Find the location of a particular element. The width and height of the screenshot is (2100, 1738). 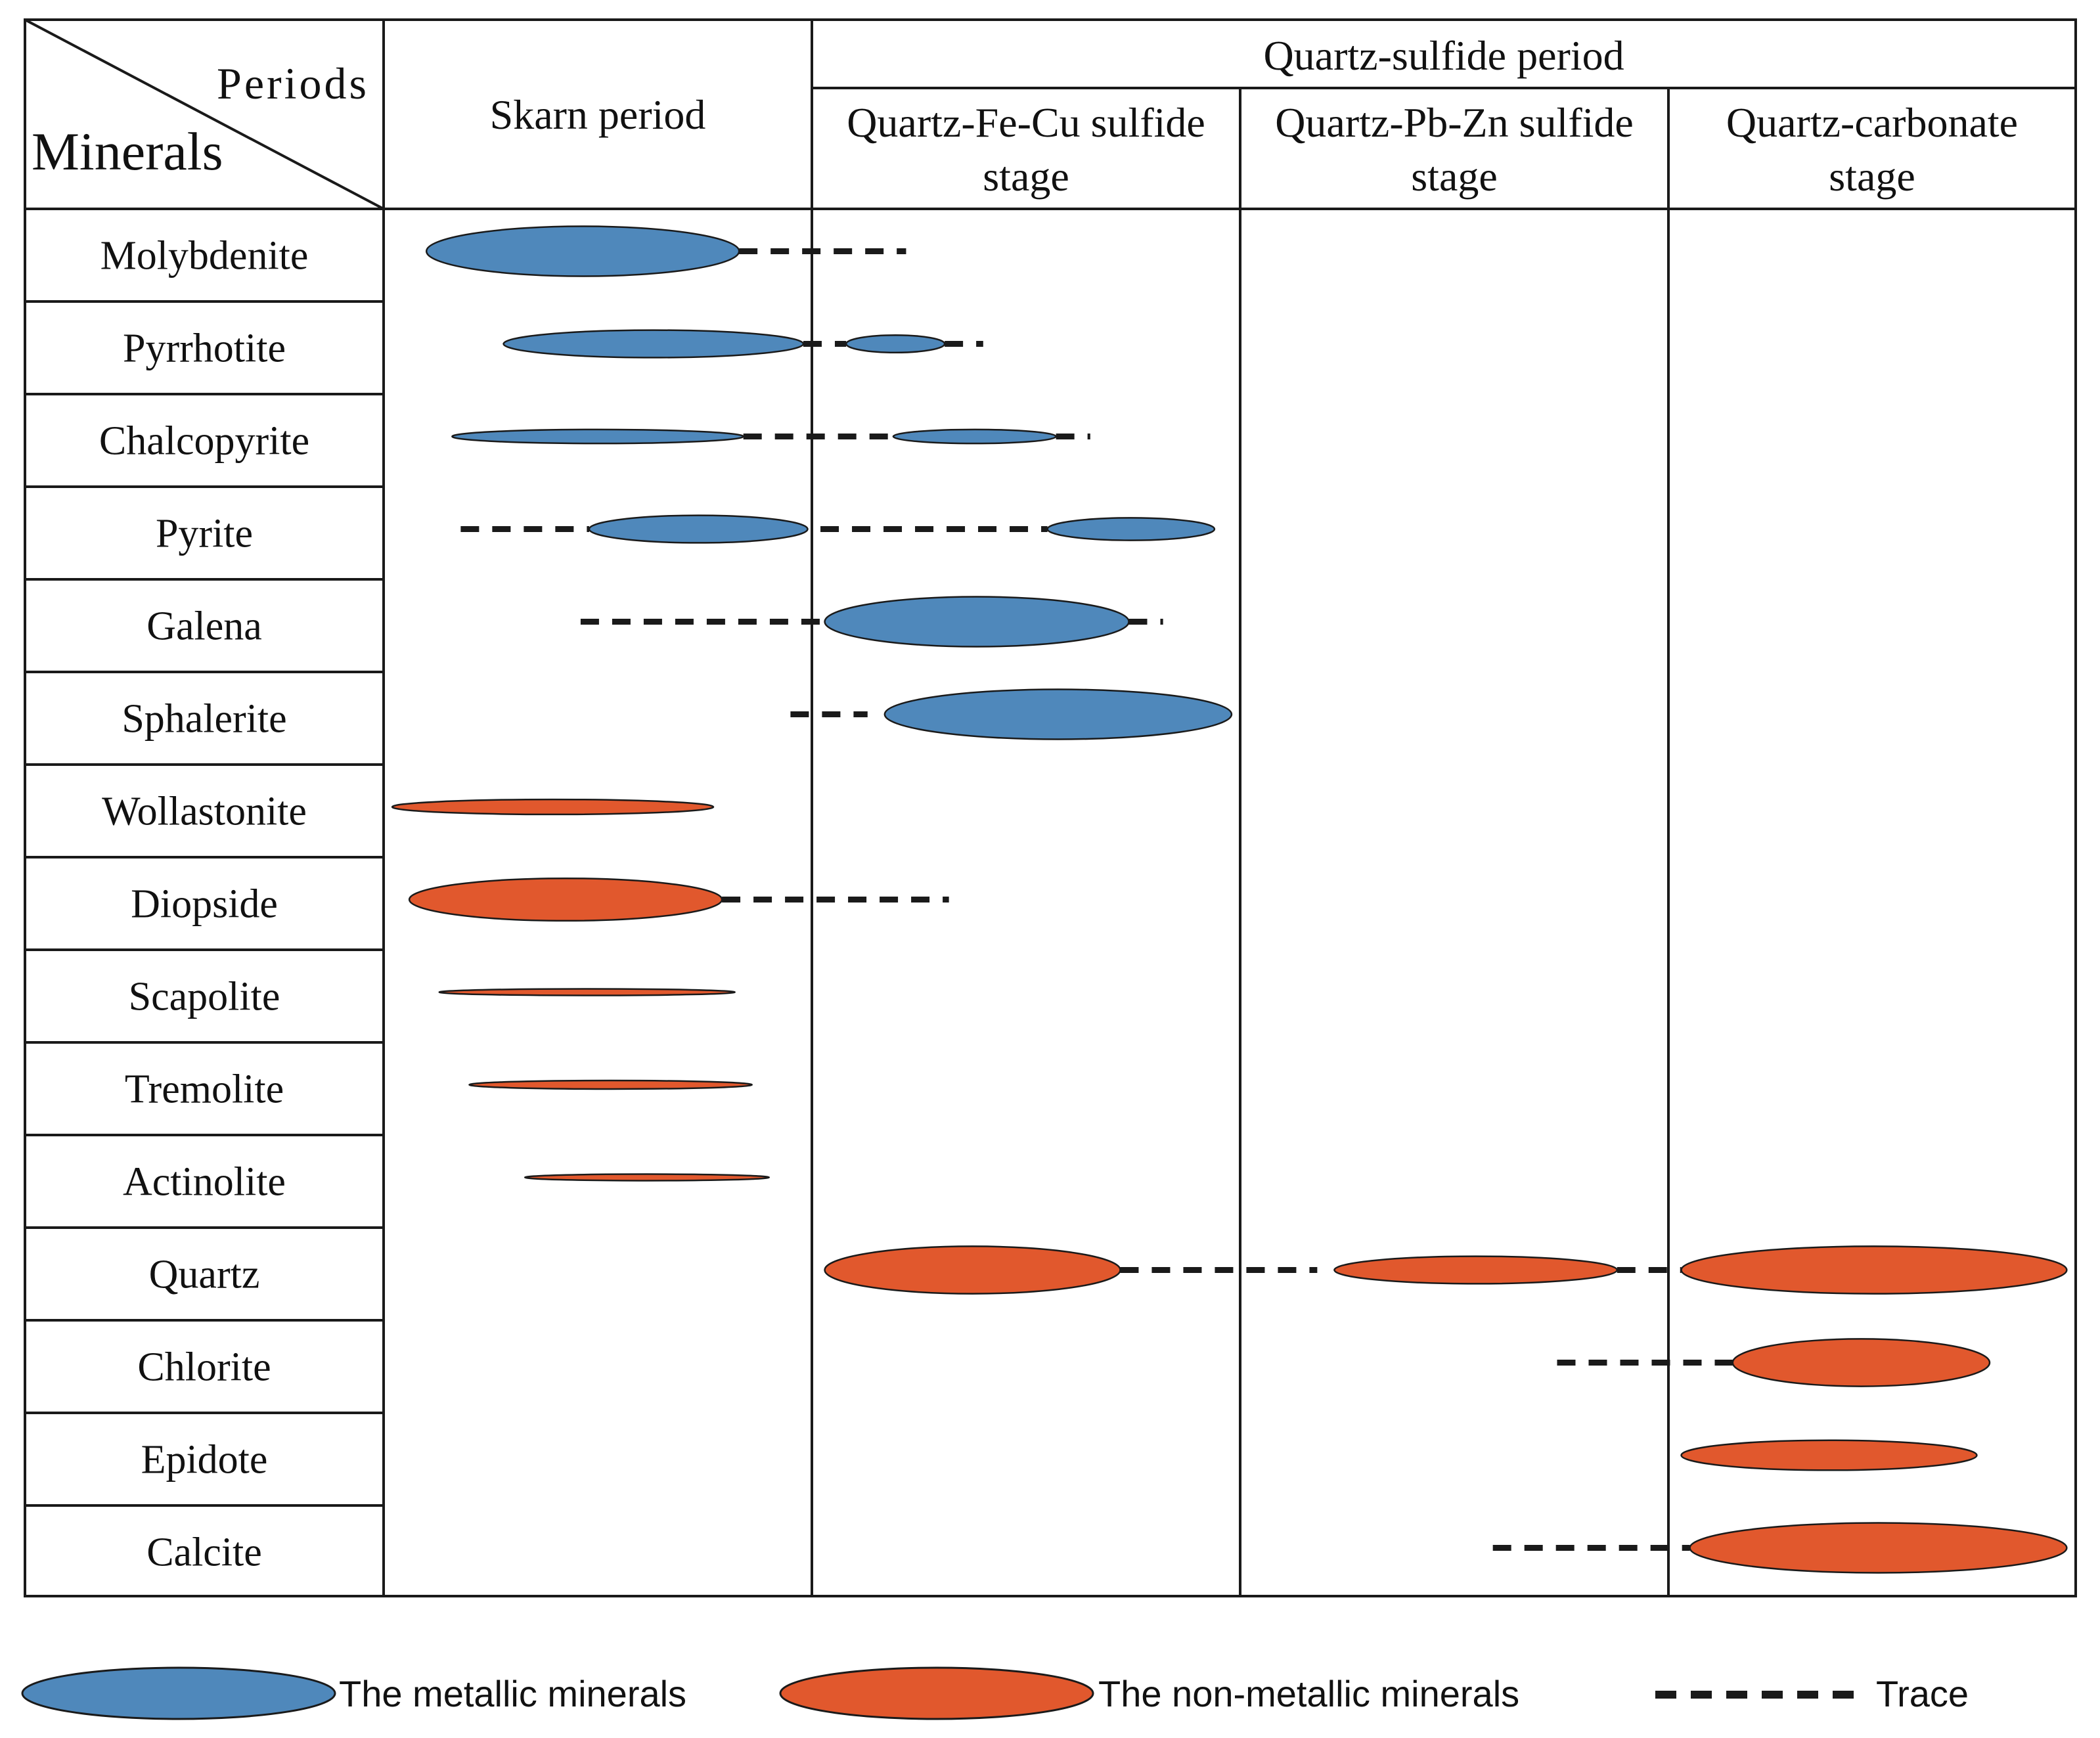

legend-metallic-label: The metallic minerals is located at coordinates (512, 1693).